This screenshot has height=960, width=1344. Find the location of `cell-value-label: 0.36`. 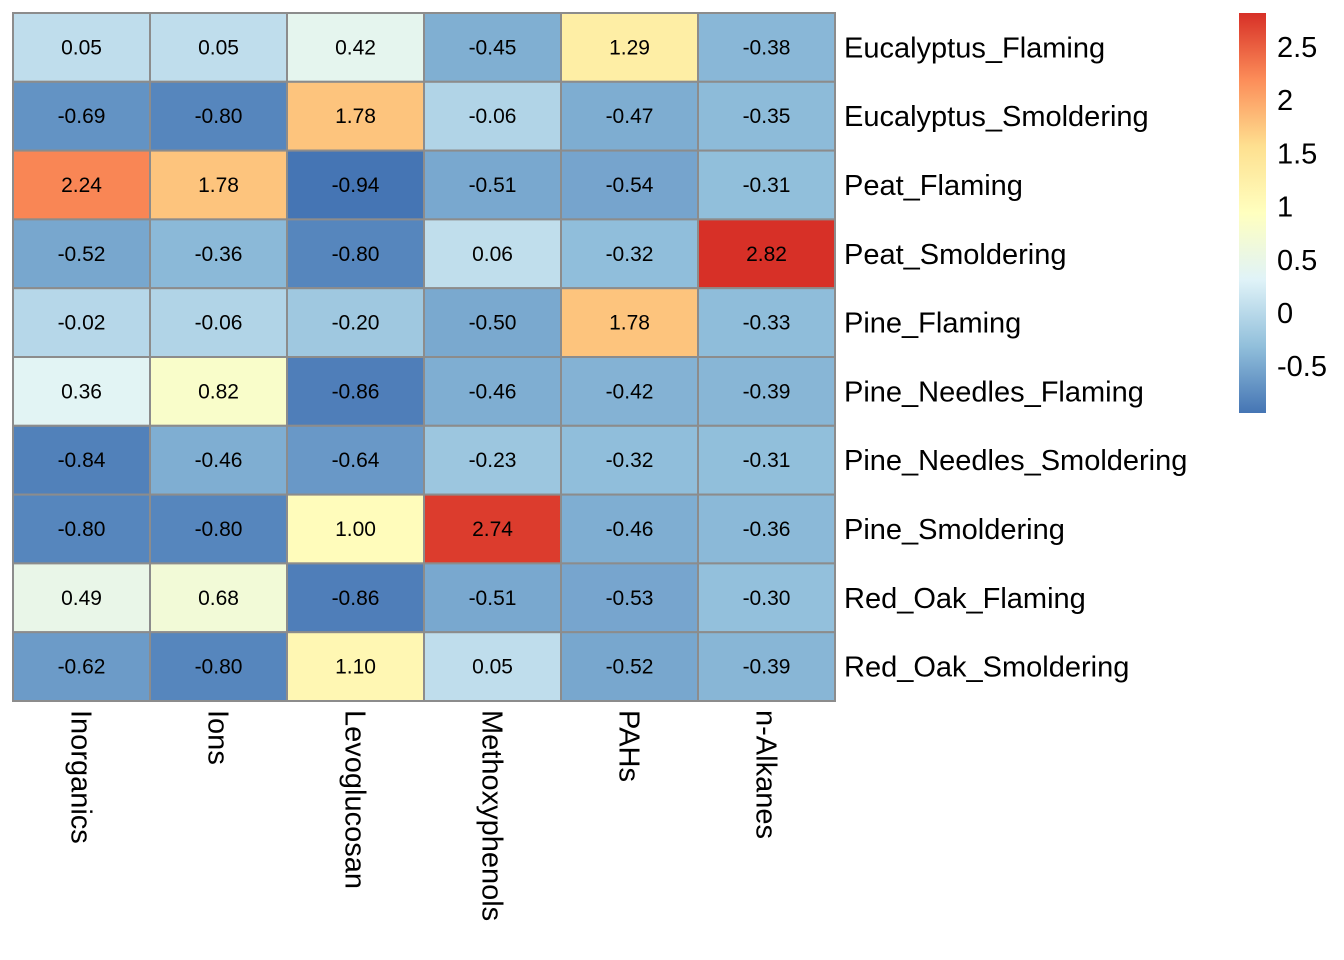

cell-value-label: 0.36 is located at coordinates (81, 391).